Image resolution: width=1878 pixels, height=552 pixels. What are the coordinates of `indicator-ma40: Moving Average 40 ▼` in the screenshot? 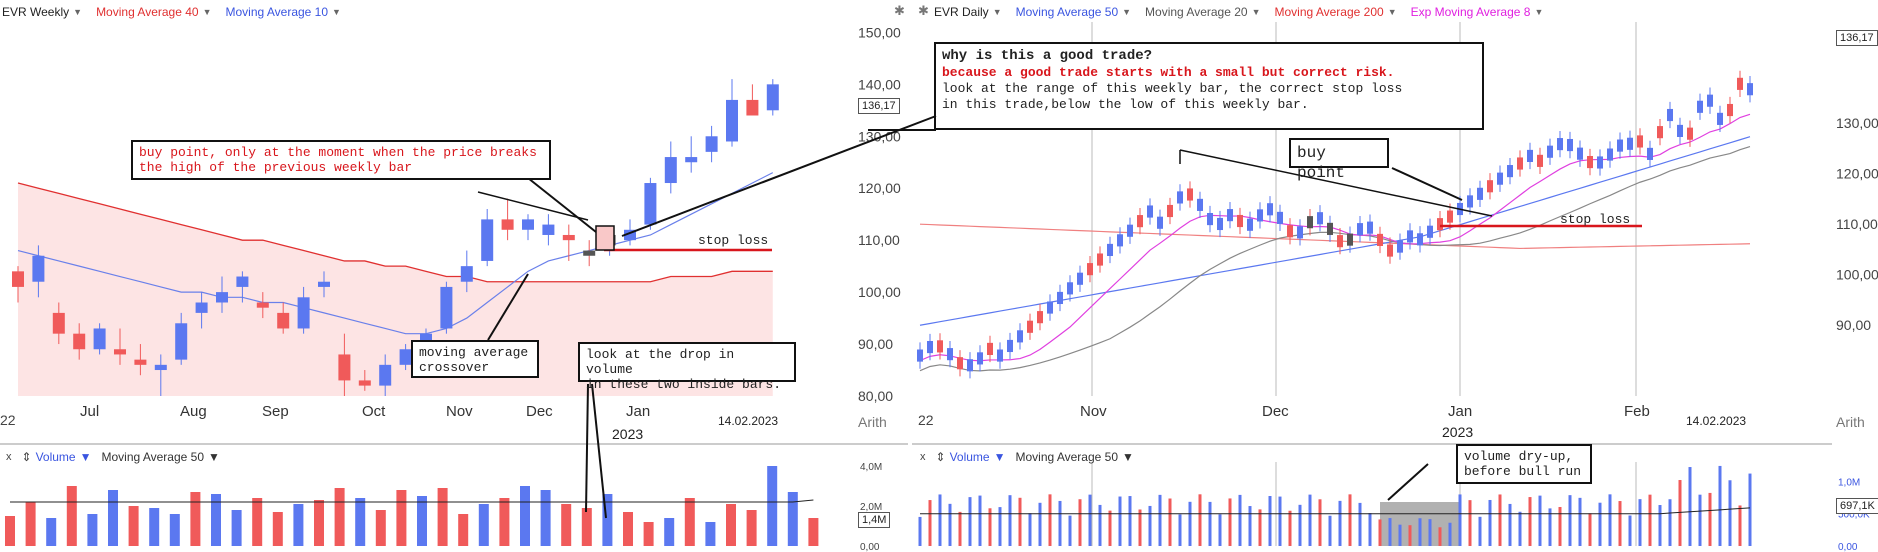 It's located at (153, 12).